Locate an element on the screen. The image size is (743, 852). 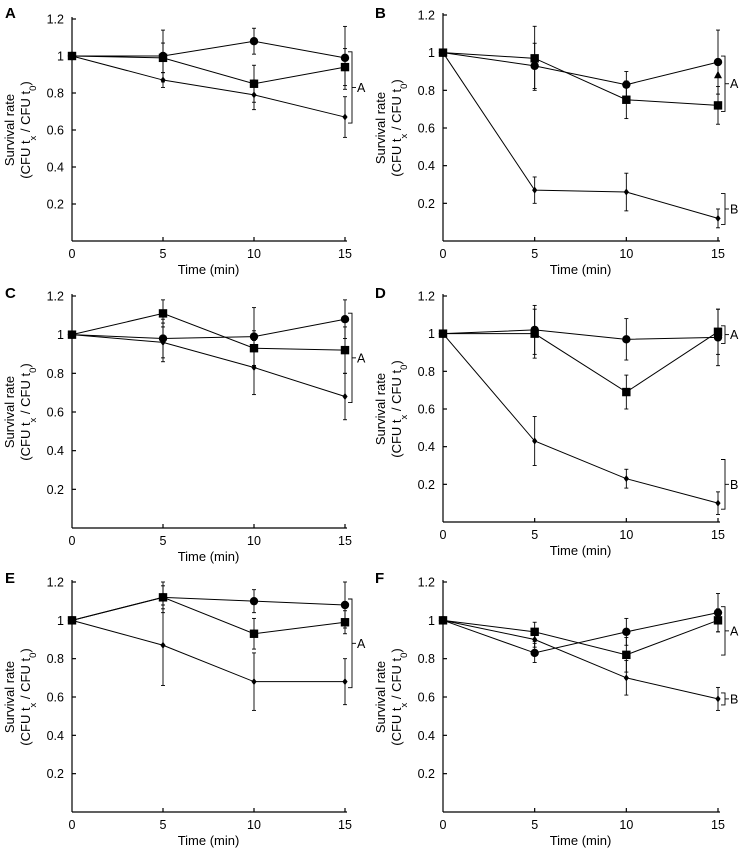
series-line-circle is located at coordinates (580, 633).